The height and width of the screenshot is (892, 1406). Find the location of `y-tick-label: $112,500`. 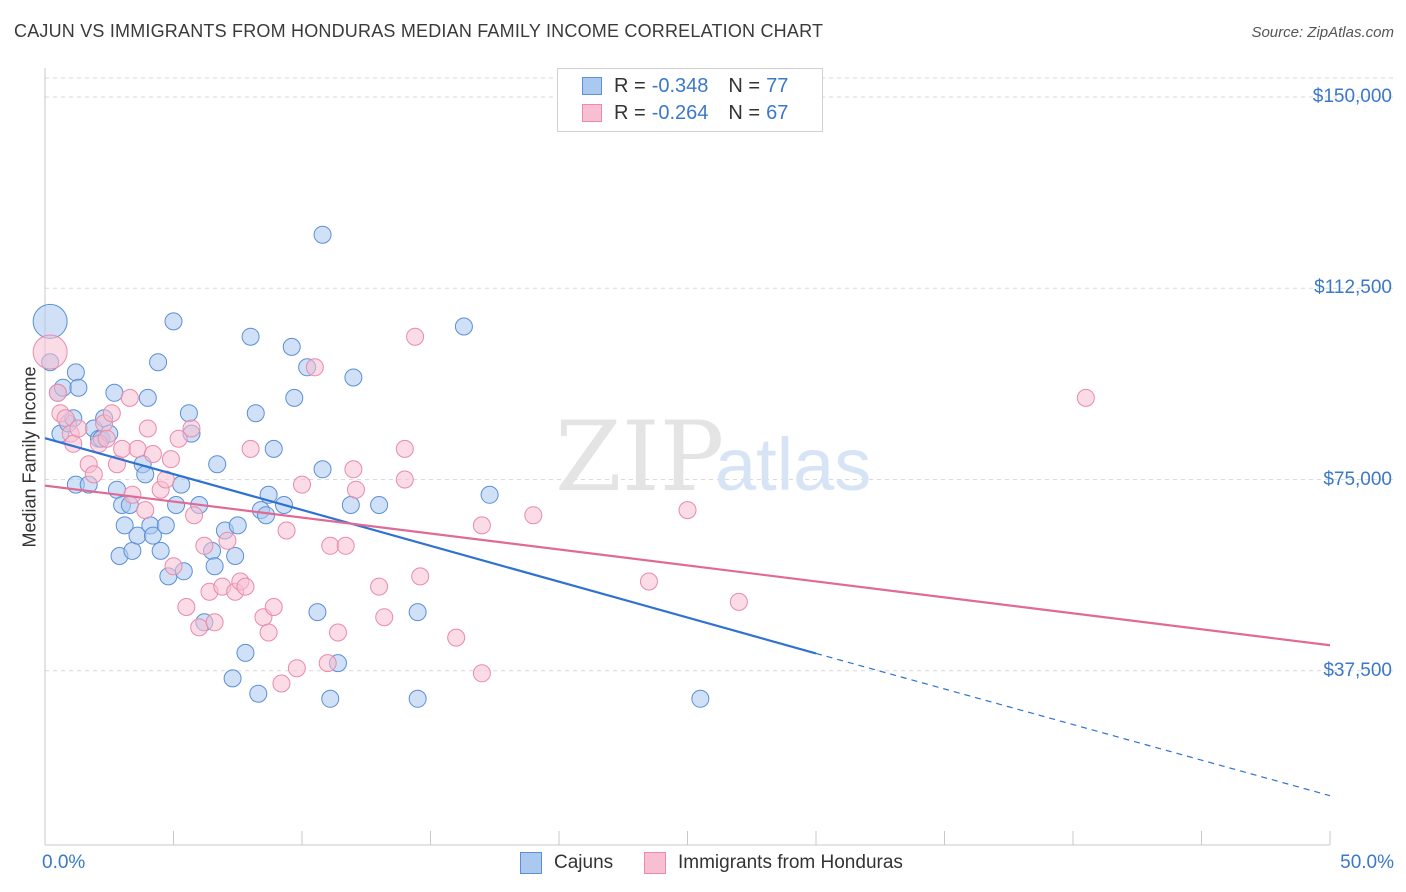

y-tick-label: $112,500 is located at coordinates (1353, 288).